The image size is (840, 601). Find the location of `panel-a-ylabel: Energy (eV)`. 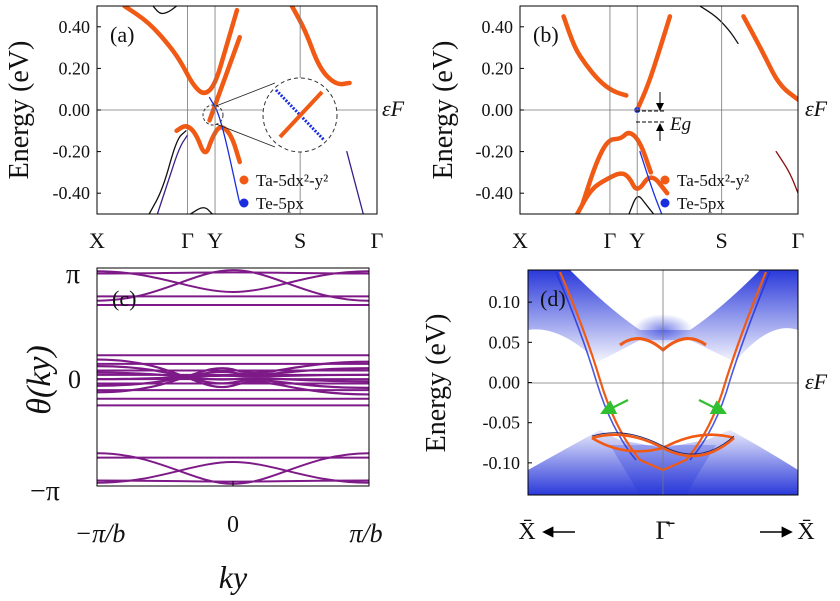

panel-a-ylabel: Energy (eV) is located at coordinates (19, 110).